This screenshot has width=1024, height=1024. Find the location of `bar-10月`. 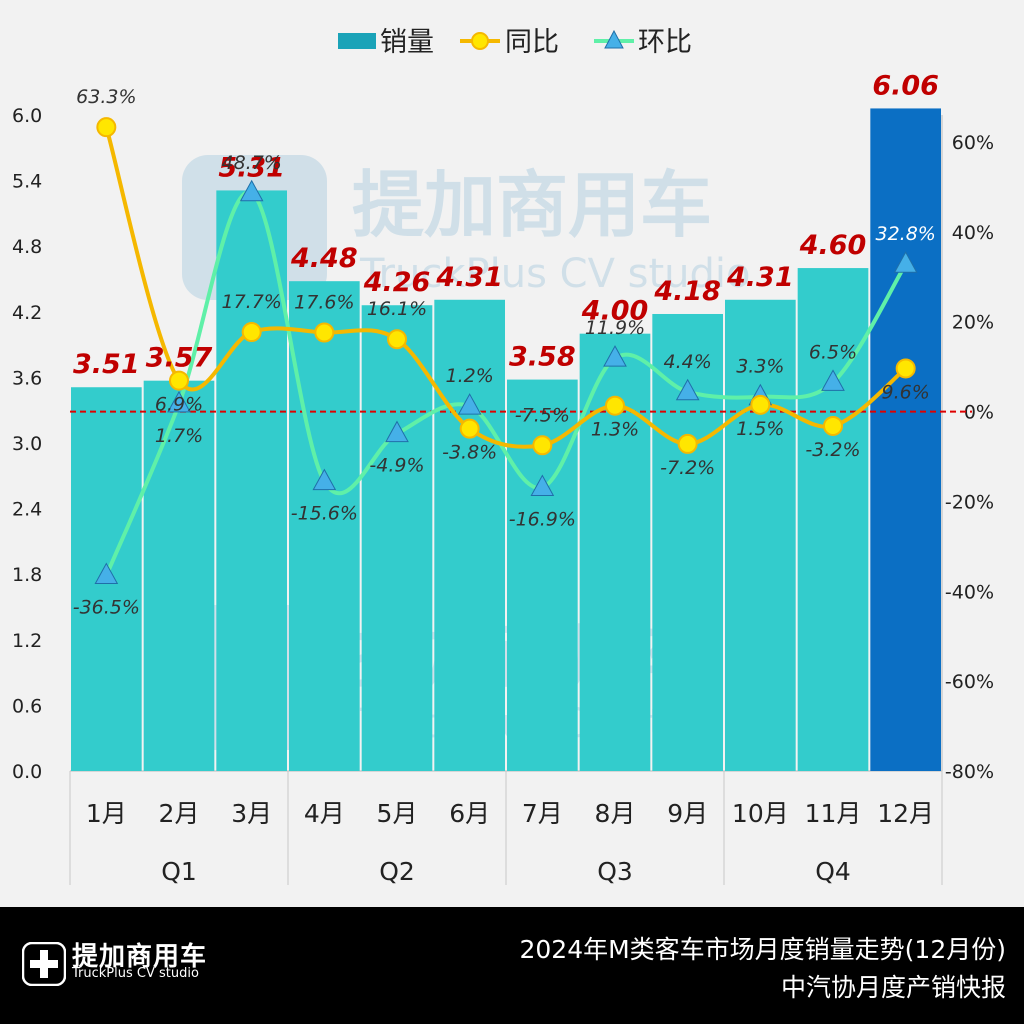

bar-10月 is located at coordinates (760, 535).